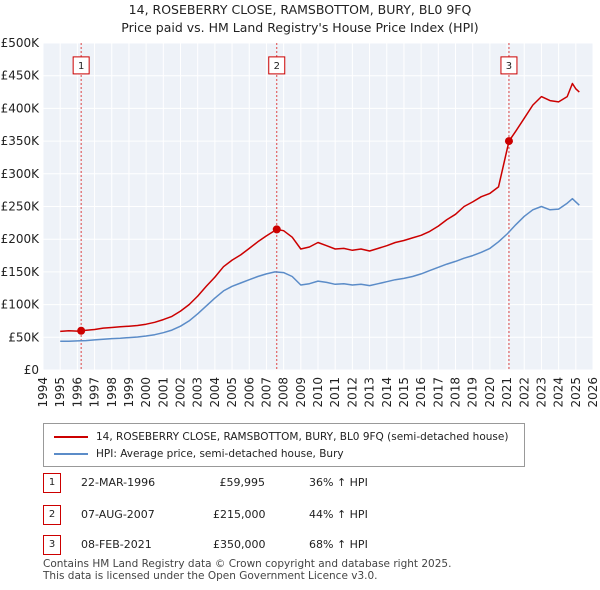 The height and width of the screenshot is (590, 600). I want to click on x-tick-label: 1997, so click(95, 392).